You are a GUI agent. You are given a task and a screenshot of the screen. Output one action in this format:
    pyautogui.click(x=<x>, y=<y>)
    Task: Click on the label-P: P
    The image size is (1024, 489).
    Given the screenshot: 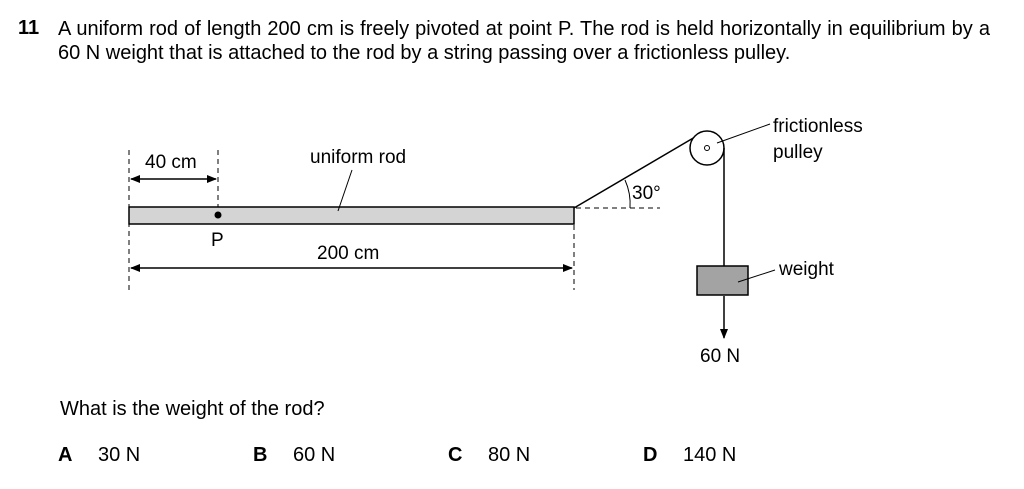 What is the action you would take?
    pyautogui.click(x=217, y=240)
    